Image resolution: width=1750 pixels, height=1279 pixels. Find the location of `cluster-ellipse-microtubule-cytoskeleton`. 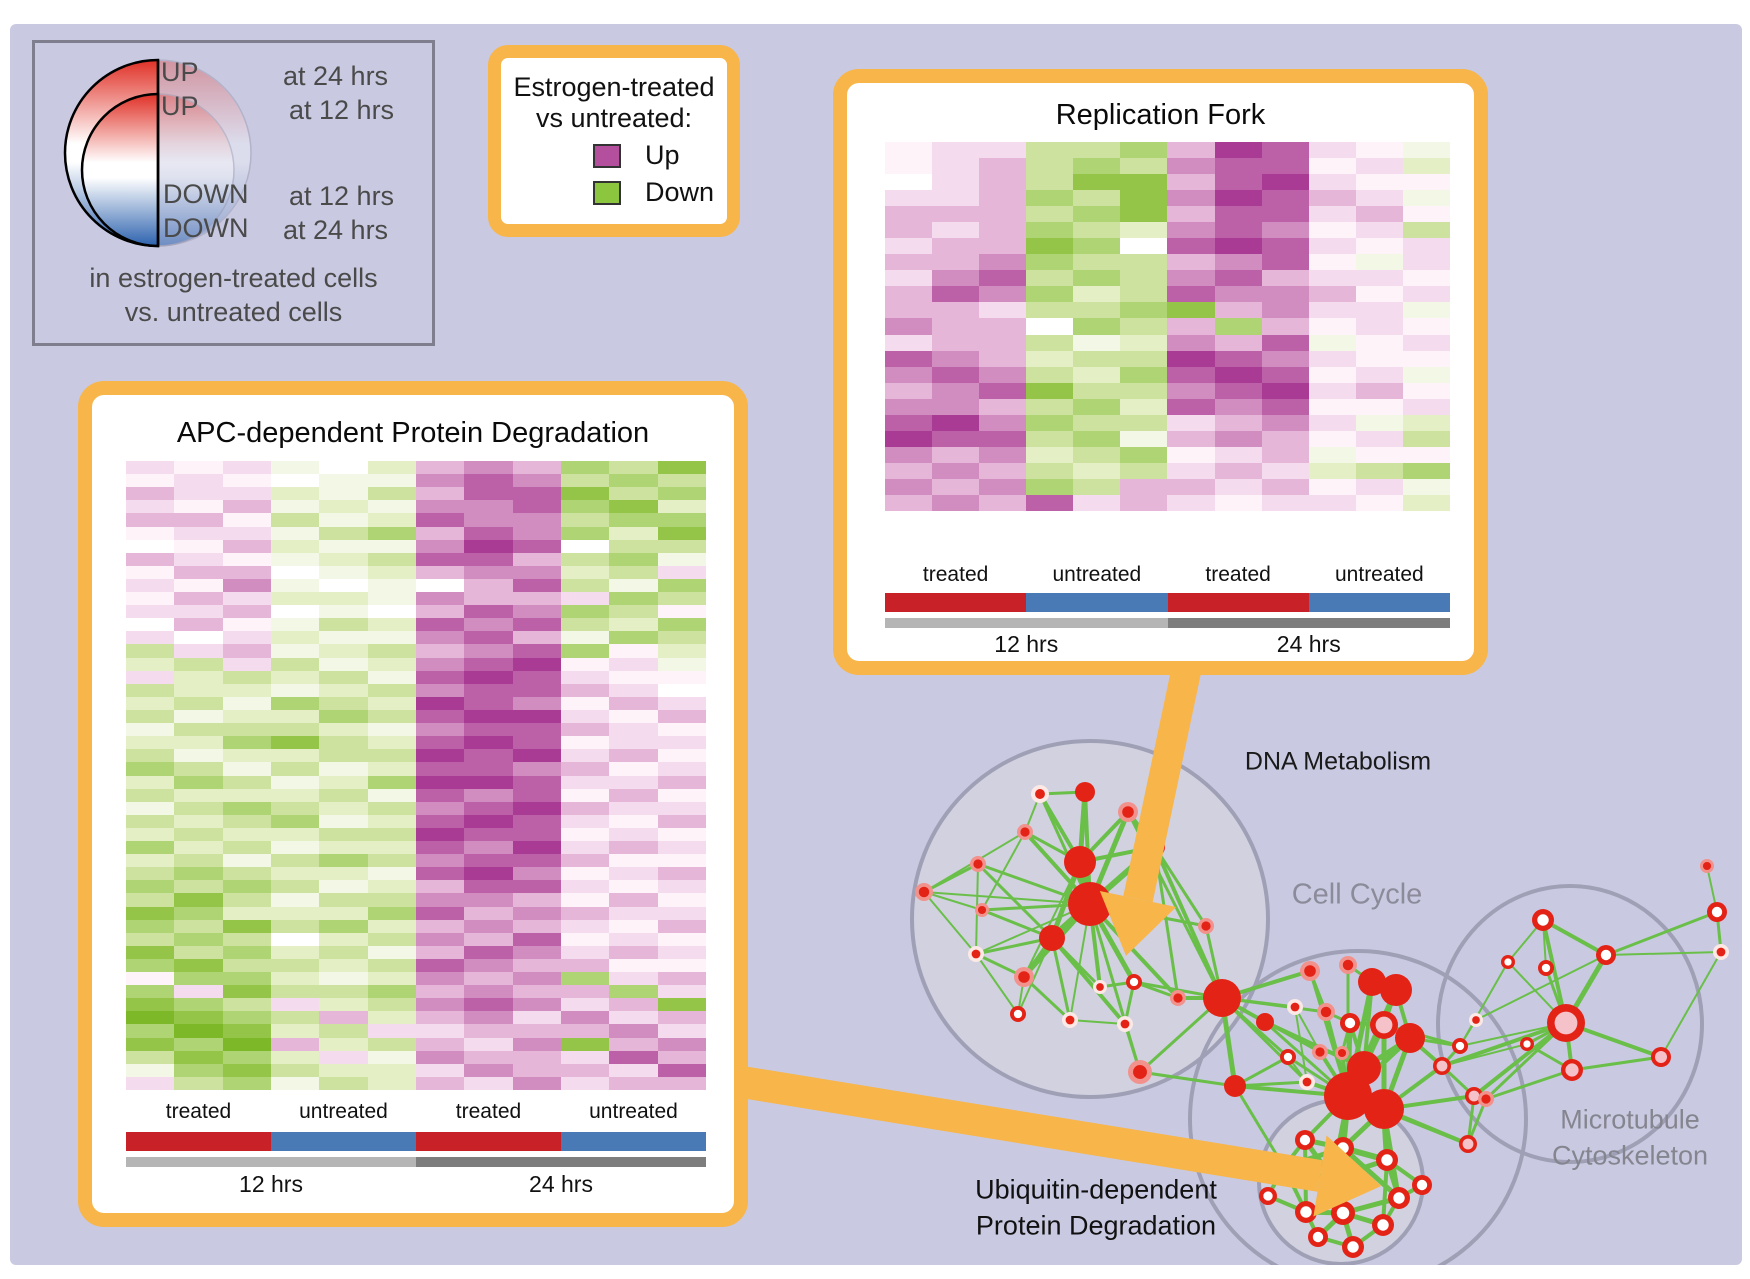

cluster-ellipse-microtubule-cytoskeleton is located at coordinates (1570, 1024).